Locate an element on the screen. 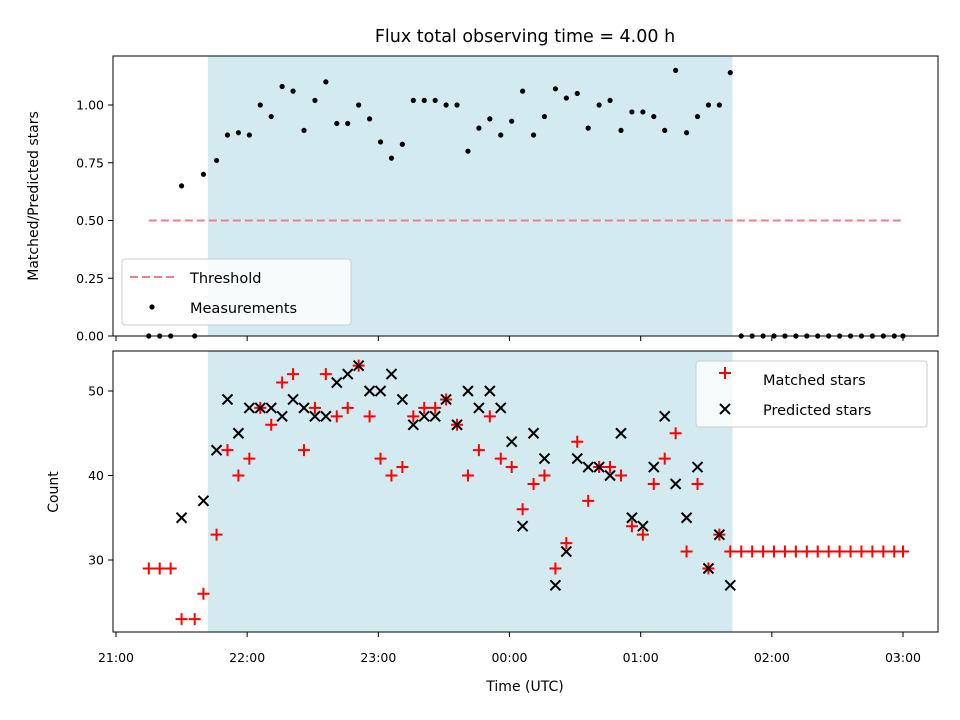 This screenshot has height=720, width=960. top-legend-box is located at coordinates (236, 292).